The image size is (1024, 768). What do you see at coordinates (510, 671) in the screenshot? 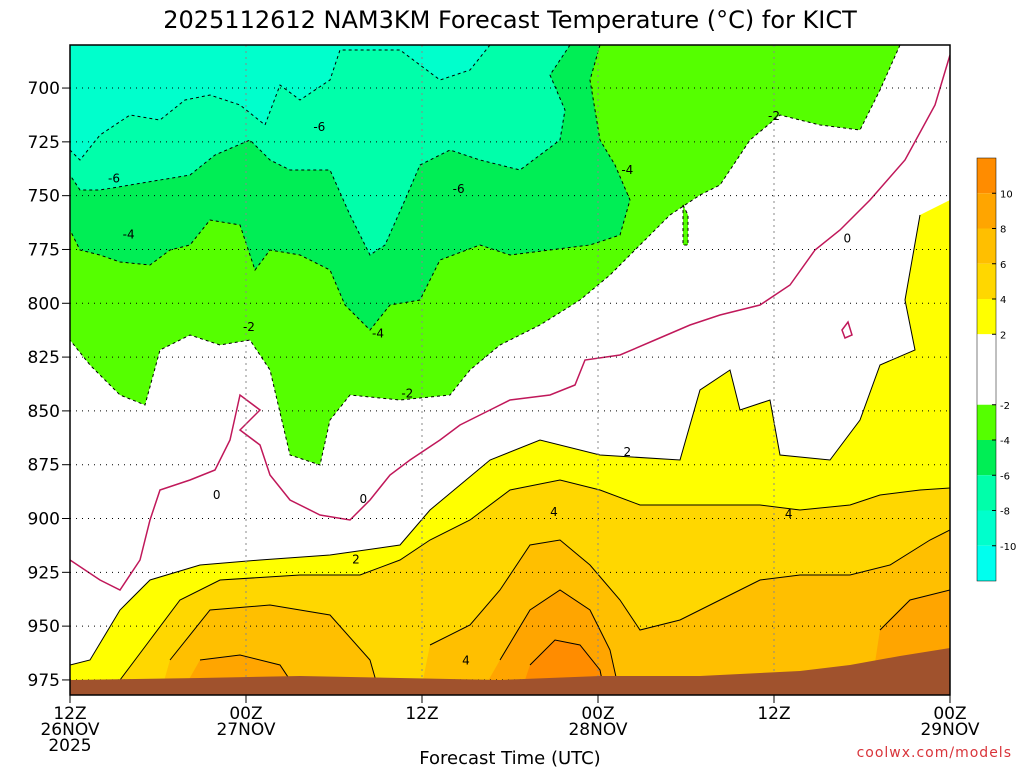
I see `terrain` at bounding box center [510, 671].